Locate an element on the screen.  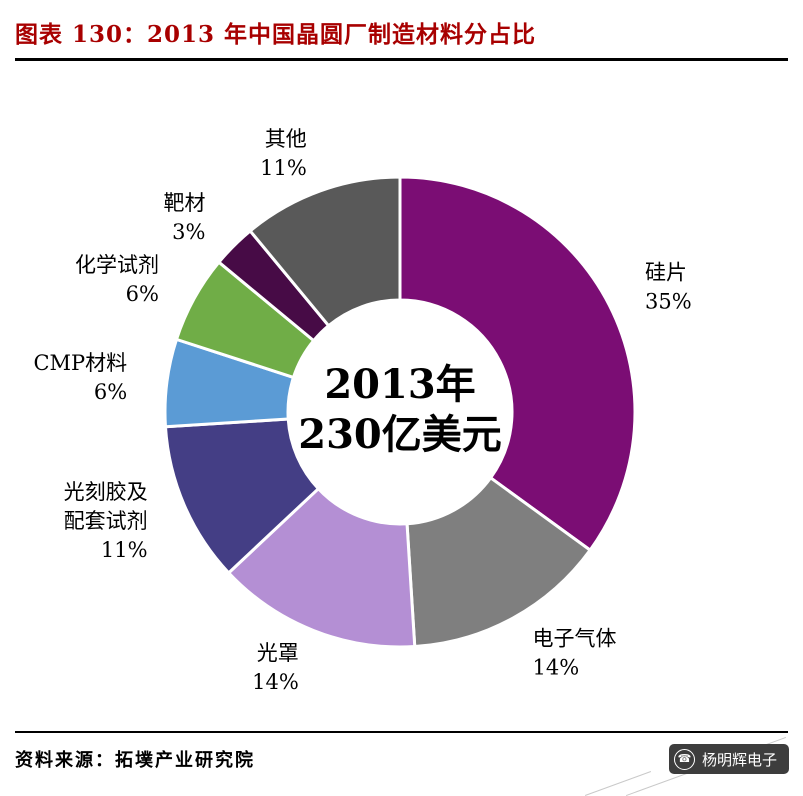
figure-title: 图表 130：2013 年中国晶圆厂制造材料分占比 is located at coordinates (276, 34).